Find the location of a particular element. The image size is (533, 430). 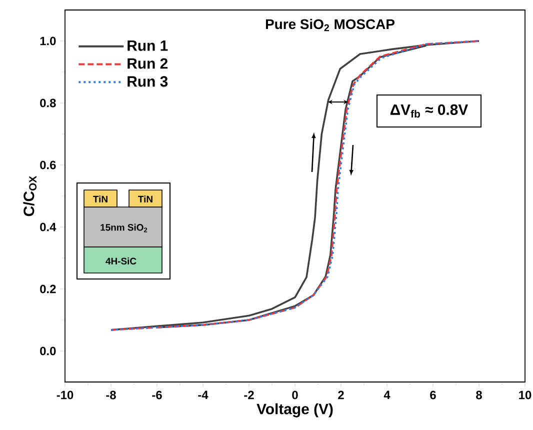

y-tick-label: 0.2 is located at coordinates (48, 289).